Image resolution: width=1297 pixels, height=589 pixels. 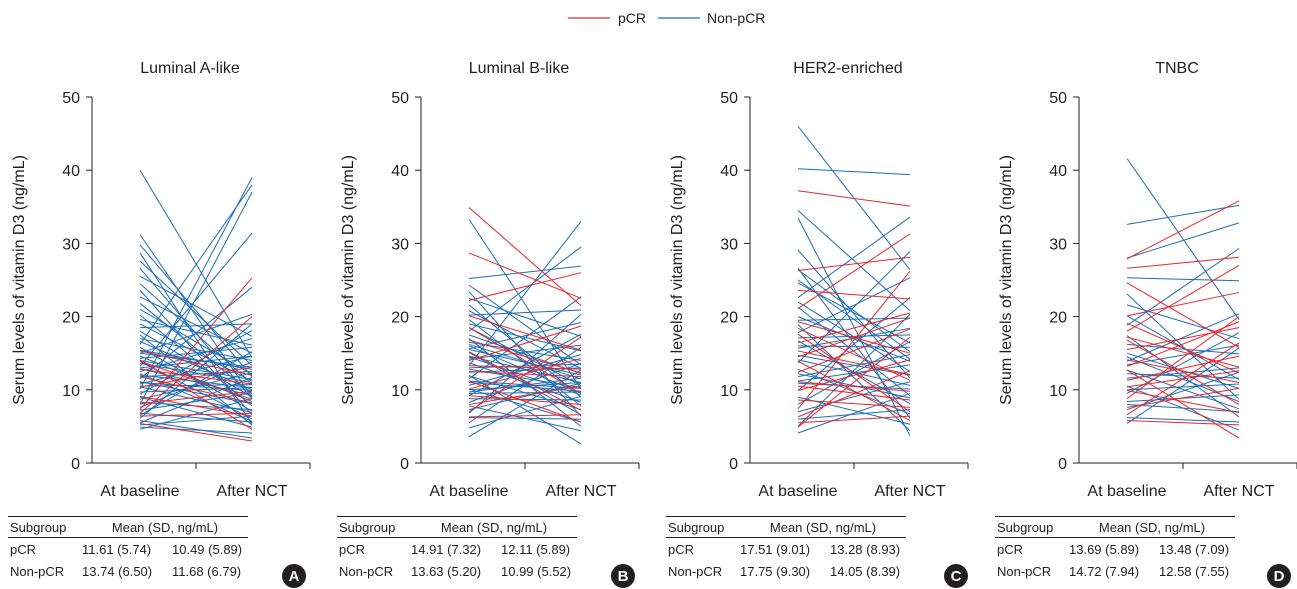 What do you see at coordinates (1194, 571) in the screenshot?
I see `row-after: 12.58 (7.55)` at bounding box center [1194, 571].